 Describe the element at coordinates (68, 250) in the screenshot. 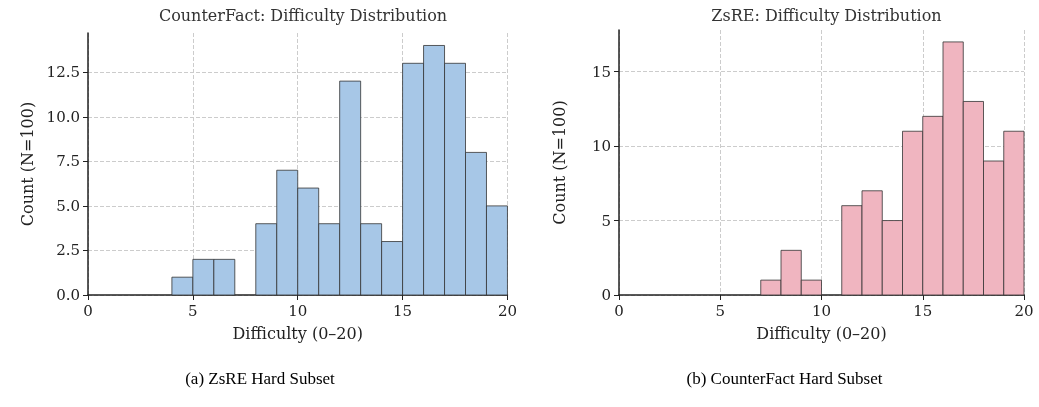

I see `y-tick-label: 2.5` at that location.